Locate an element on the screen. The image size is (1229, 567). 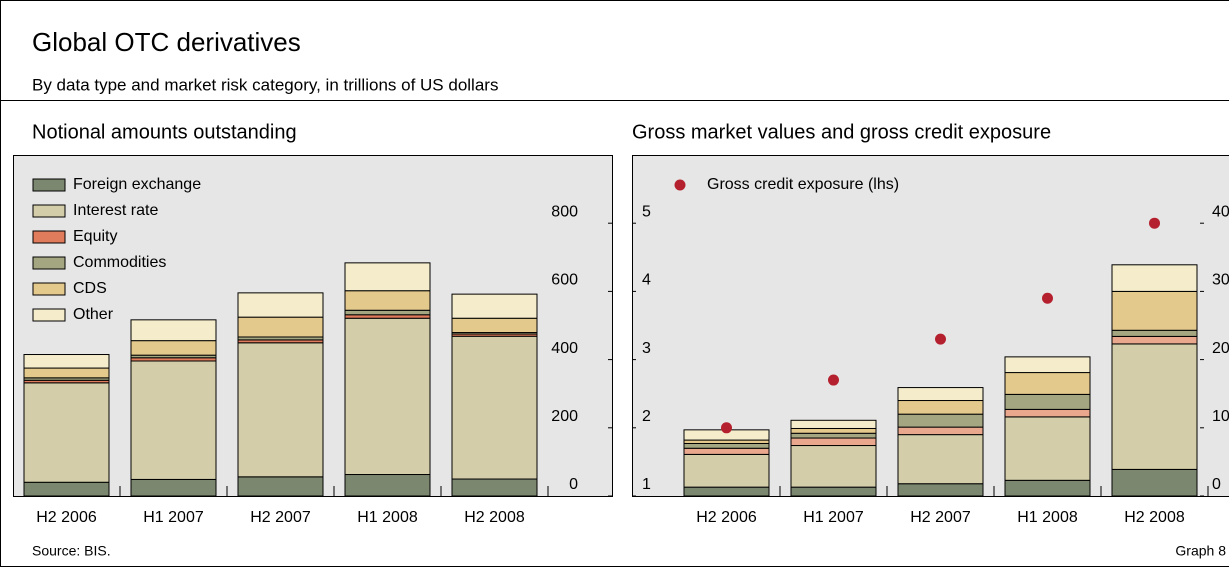
y-tick-label: 2 is located at coordinates (646, 416).